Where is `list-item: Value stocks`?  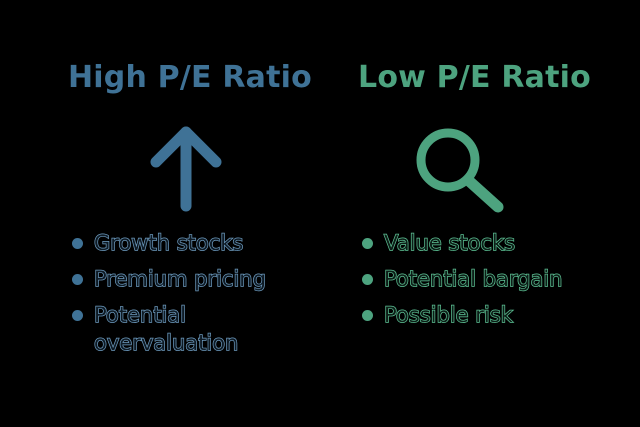
list-item: Value stocks is located at coordinates (494, 243).